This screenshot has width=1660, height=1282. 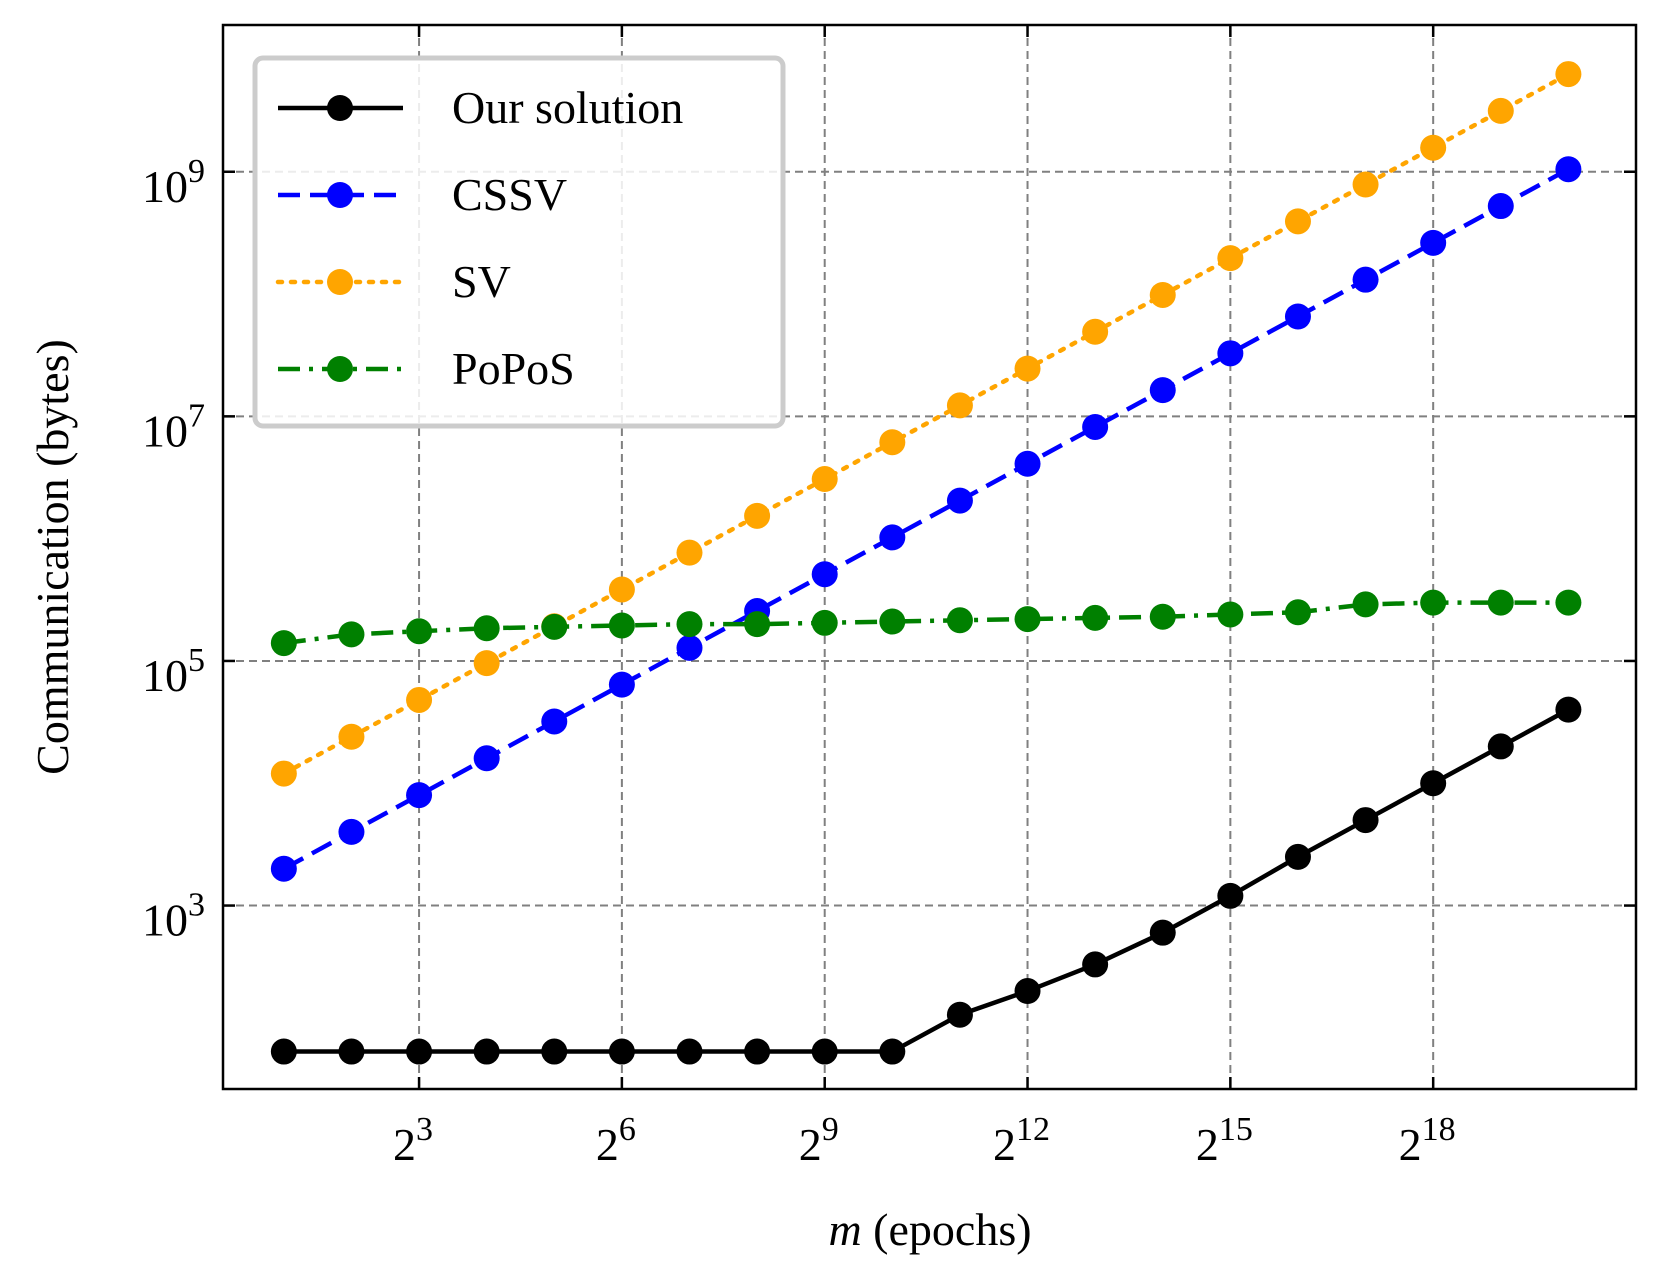 What do you see at coordinates (513, 368) in the screenshot?
I see `legend-label: PoPoS` at bounding box center [513, 368].